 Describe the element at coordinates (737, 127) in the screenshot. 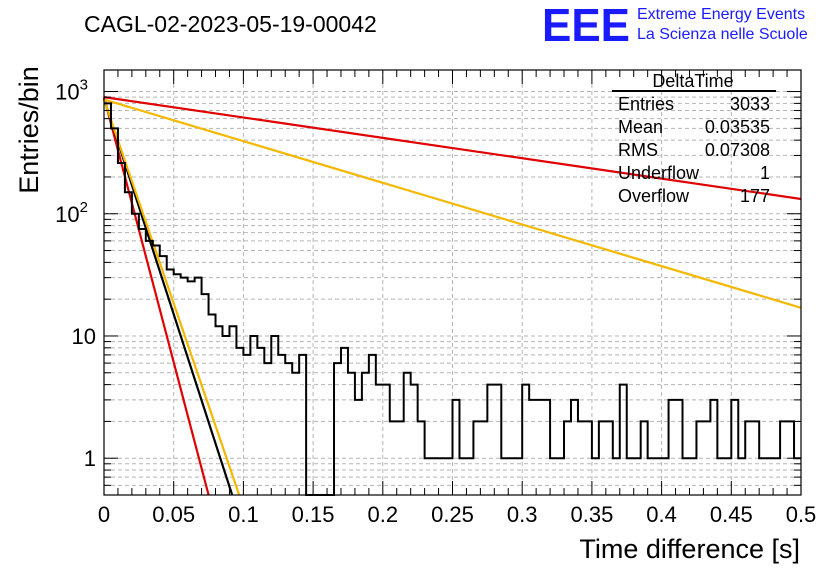

I see `stats-value: 0.03535` at that location.